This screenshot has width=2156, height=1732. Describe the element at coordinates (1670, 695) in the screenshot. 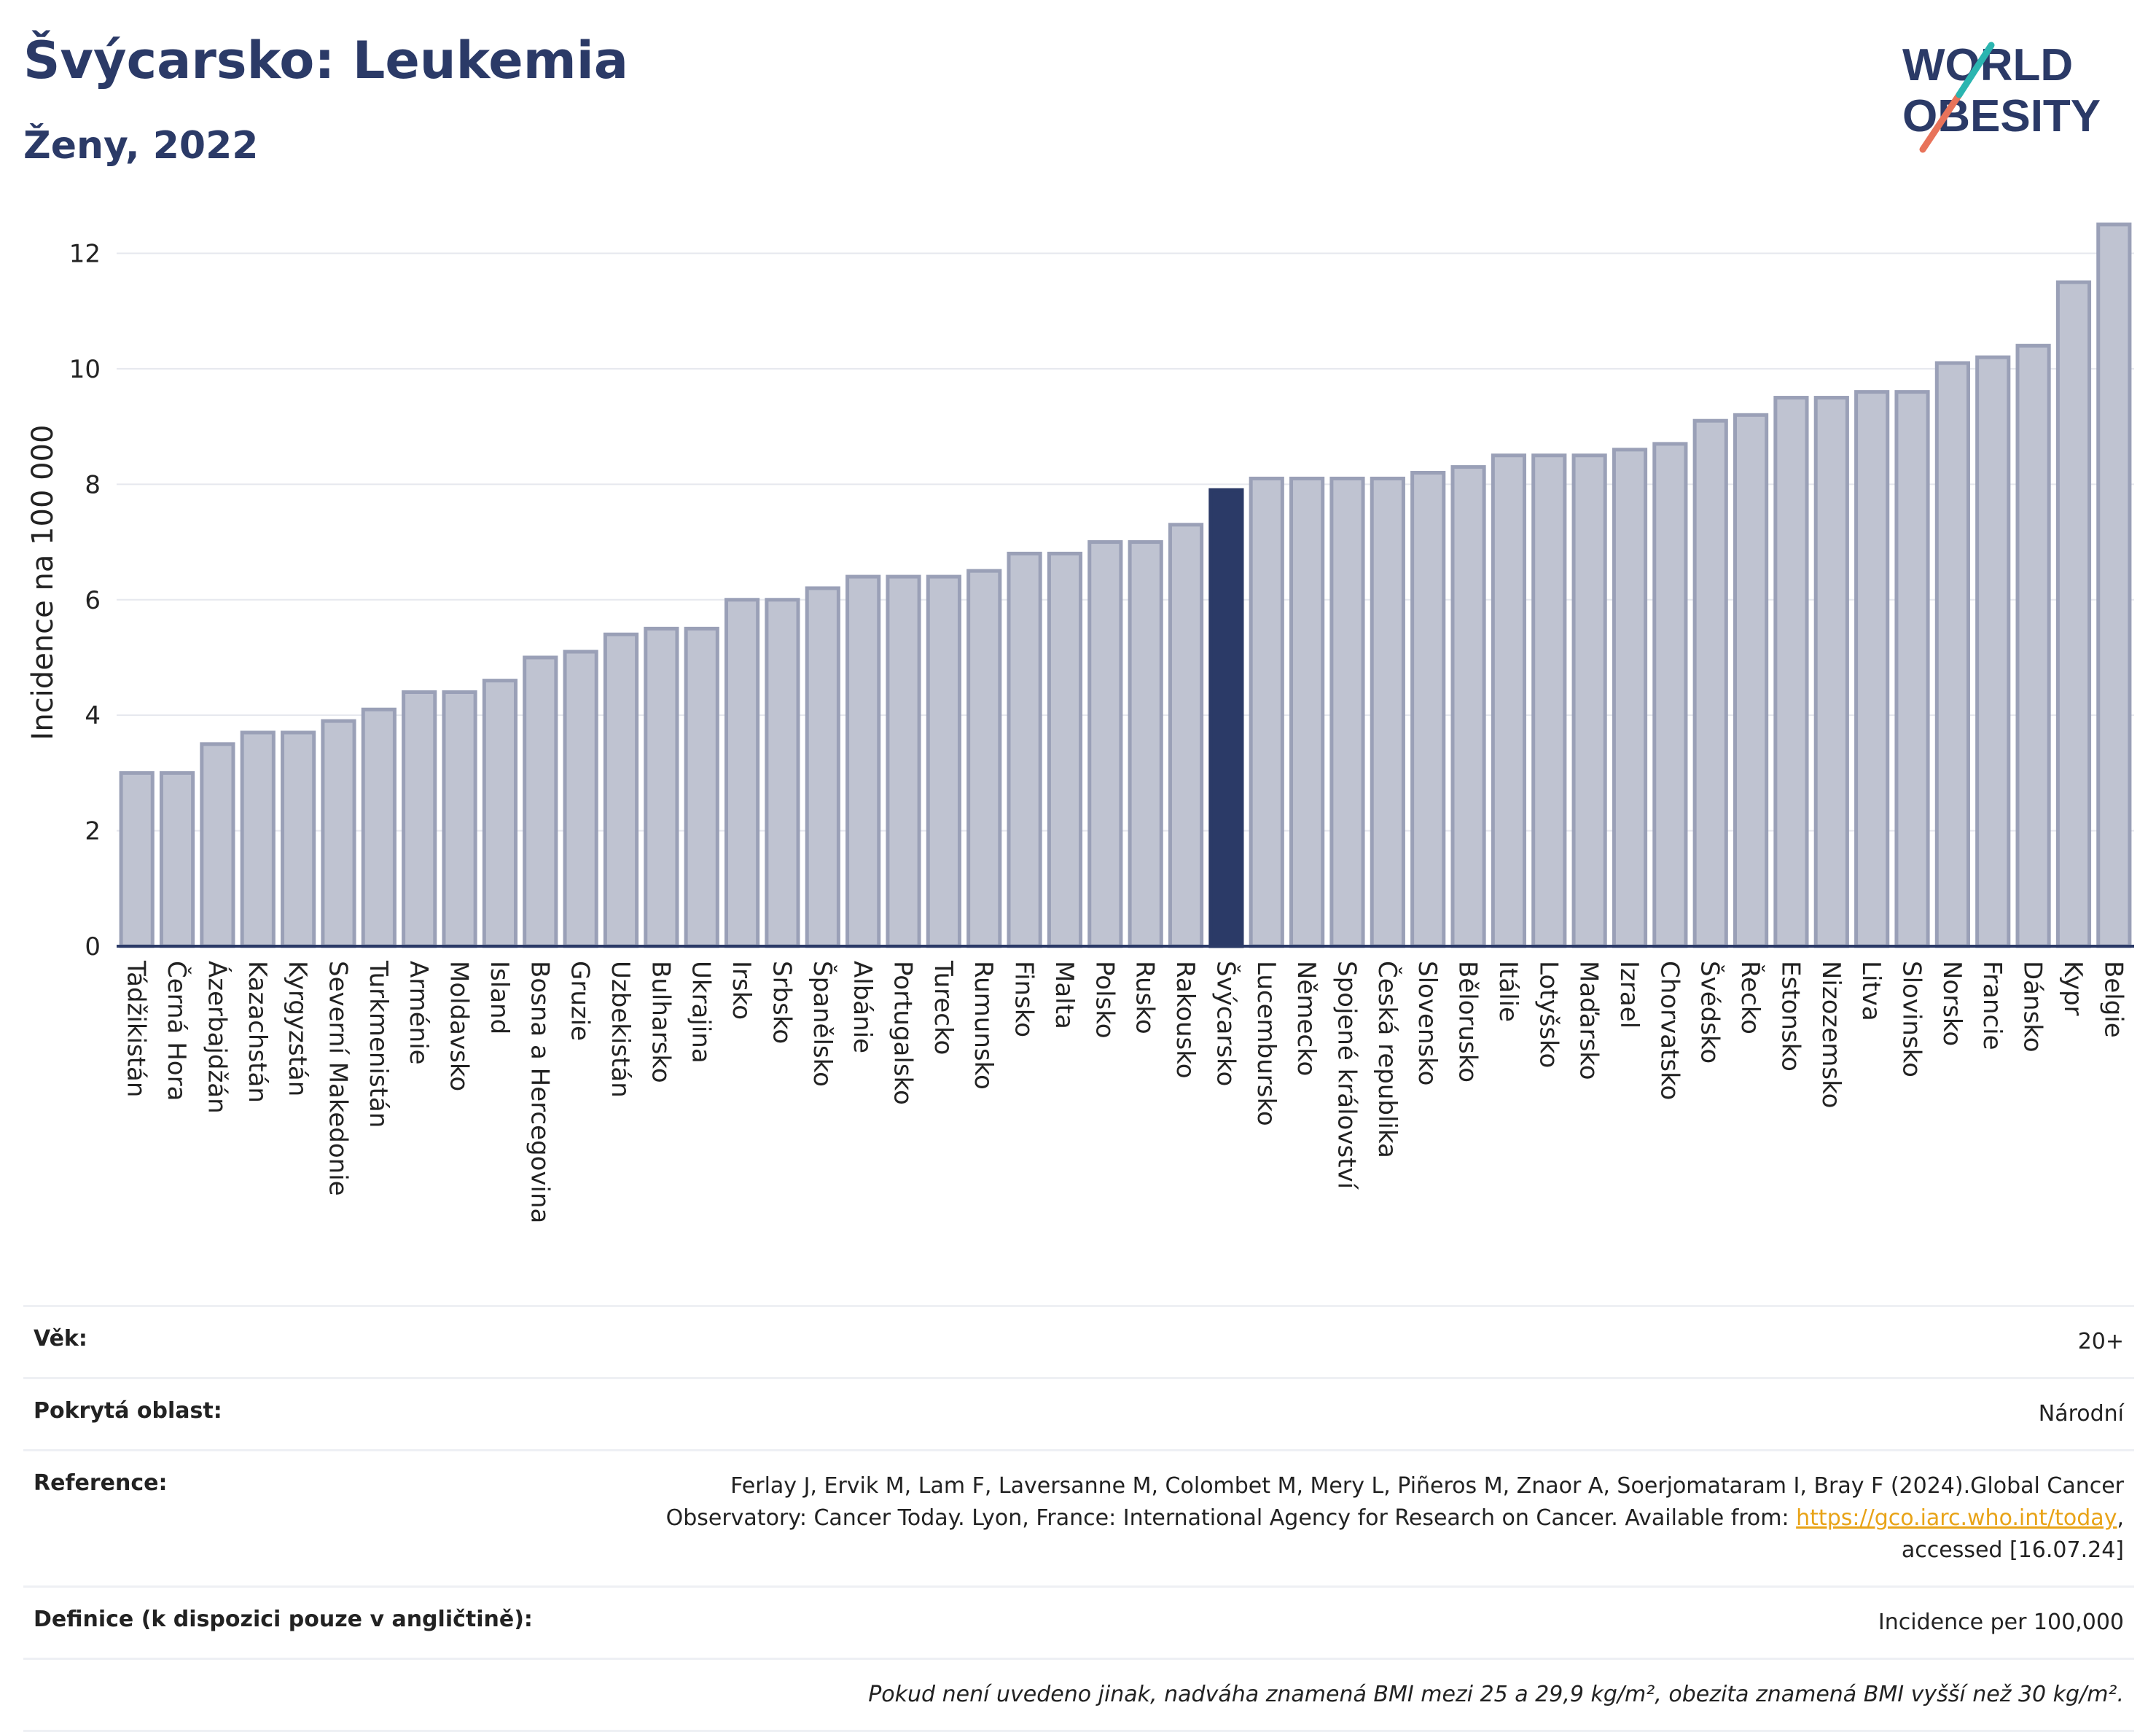

I see `bar-Chorvatsko` at that location.